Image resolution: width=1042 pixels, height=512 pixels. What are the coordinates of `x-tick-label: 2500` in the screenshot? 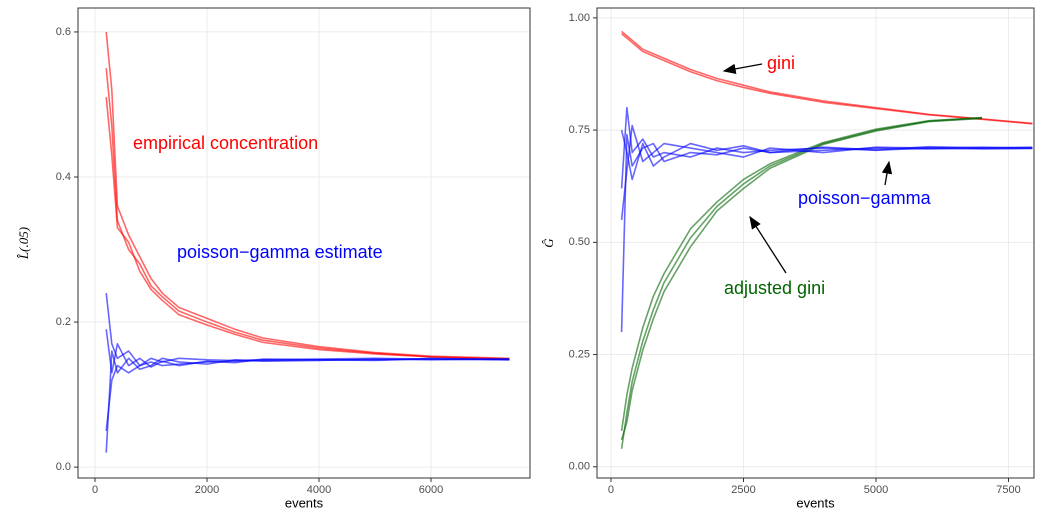 It's located at (743, 490).